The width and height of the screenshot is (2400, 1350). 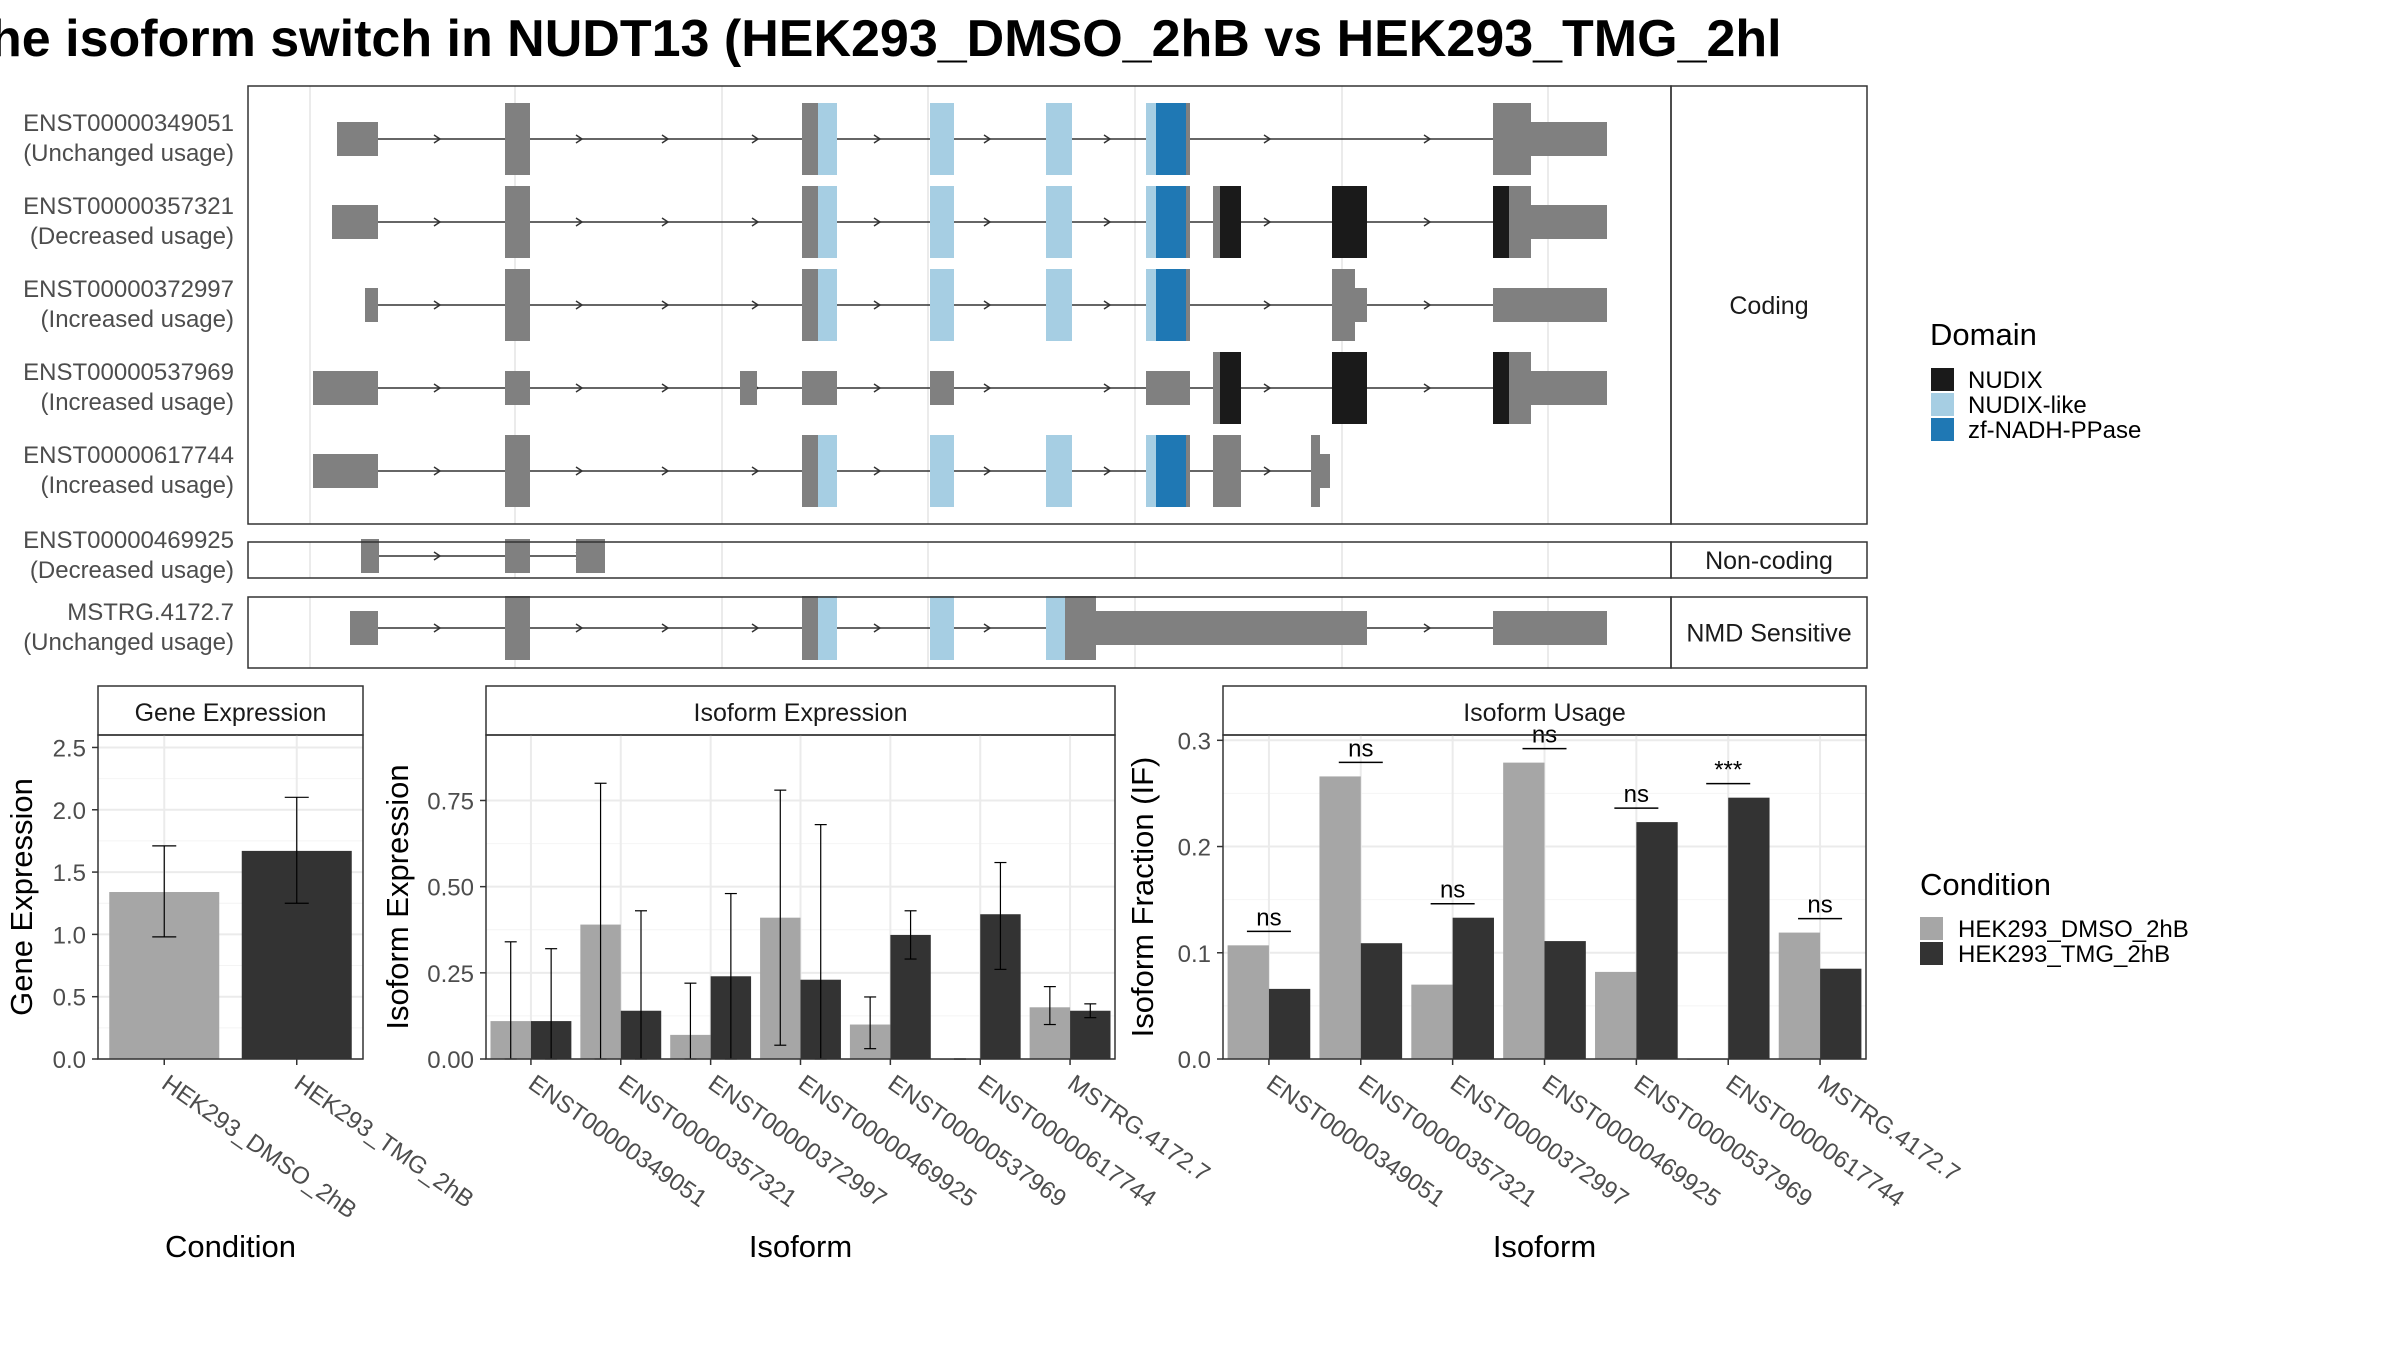 I want to click on isoform-id-label: ENST00000617744, so click(x=128, y=455).